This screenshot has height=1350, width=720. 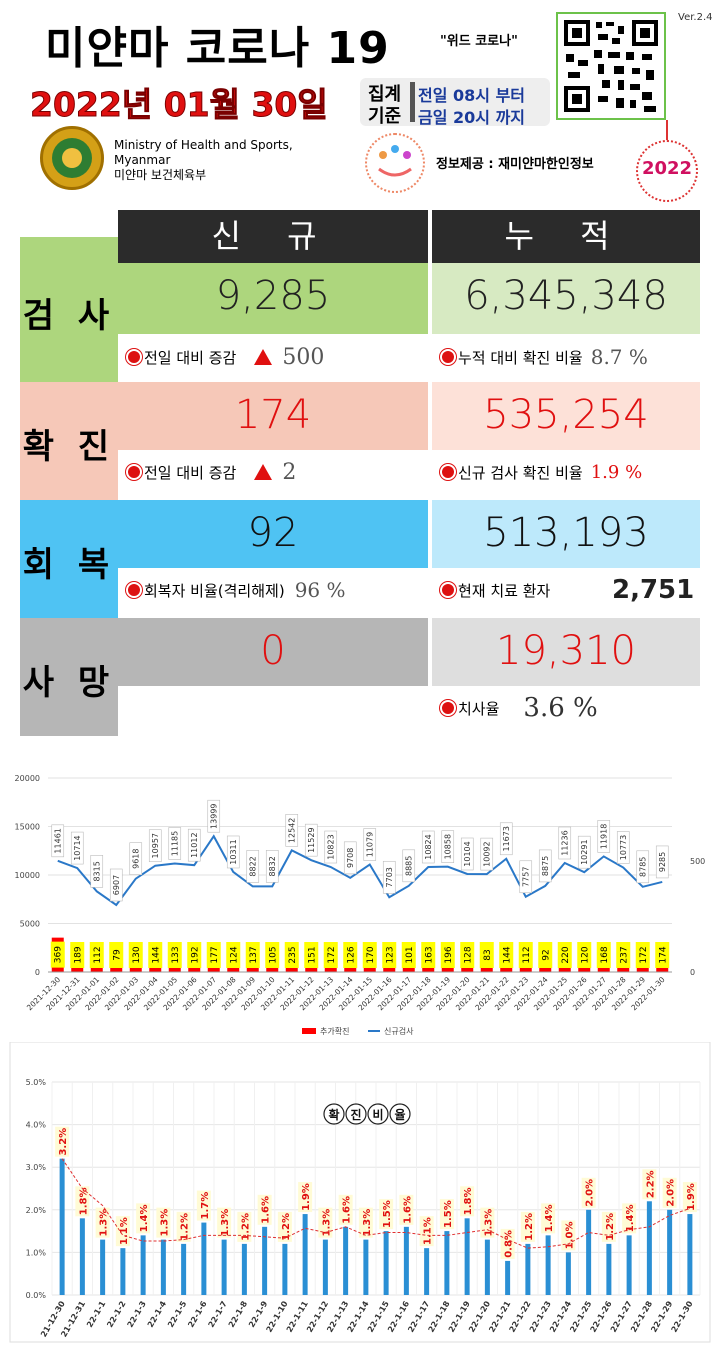 I want to click on row-label-tests: 검 사, so click(x=69, y=315).